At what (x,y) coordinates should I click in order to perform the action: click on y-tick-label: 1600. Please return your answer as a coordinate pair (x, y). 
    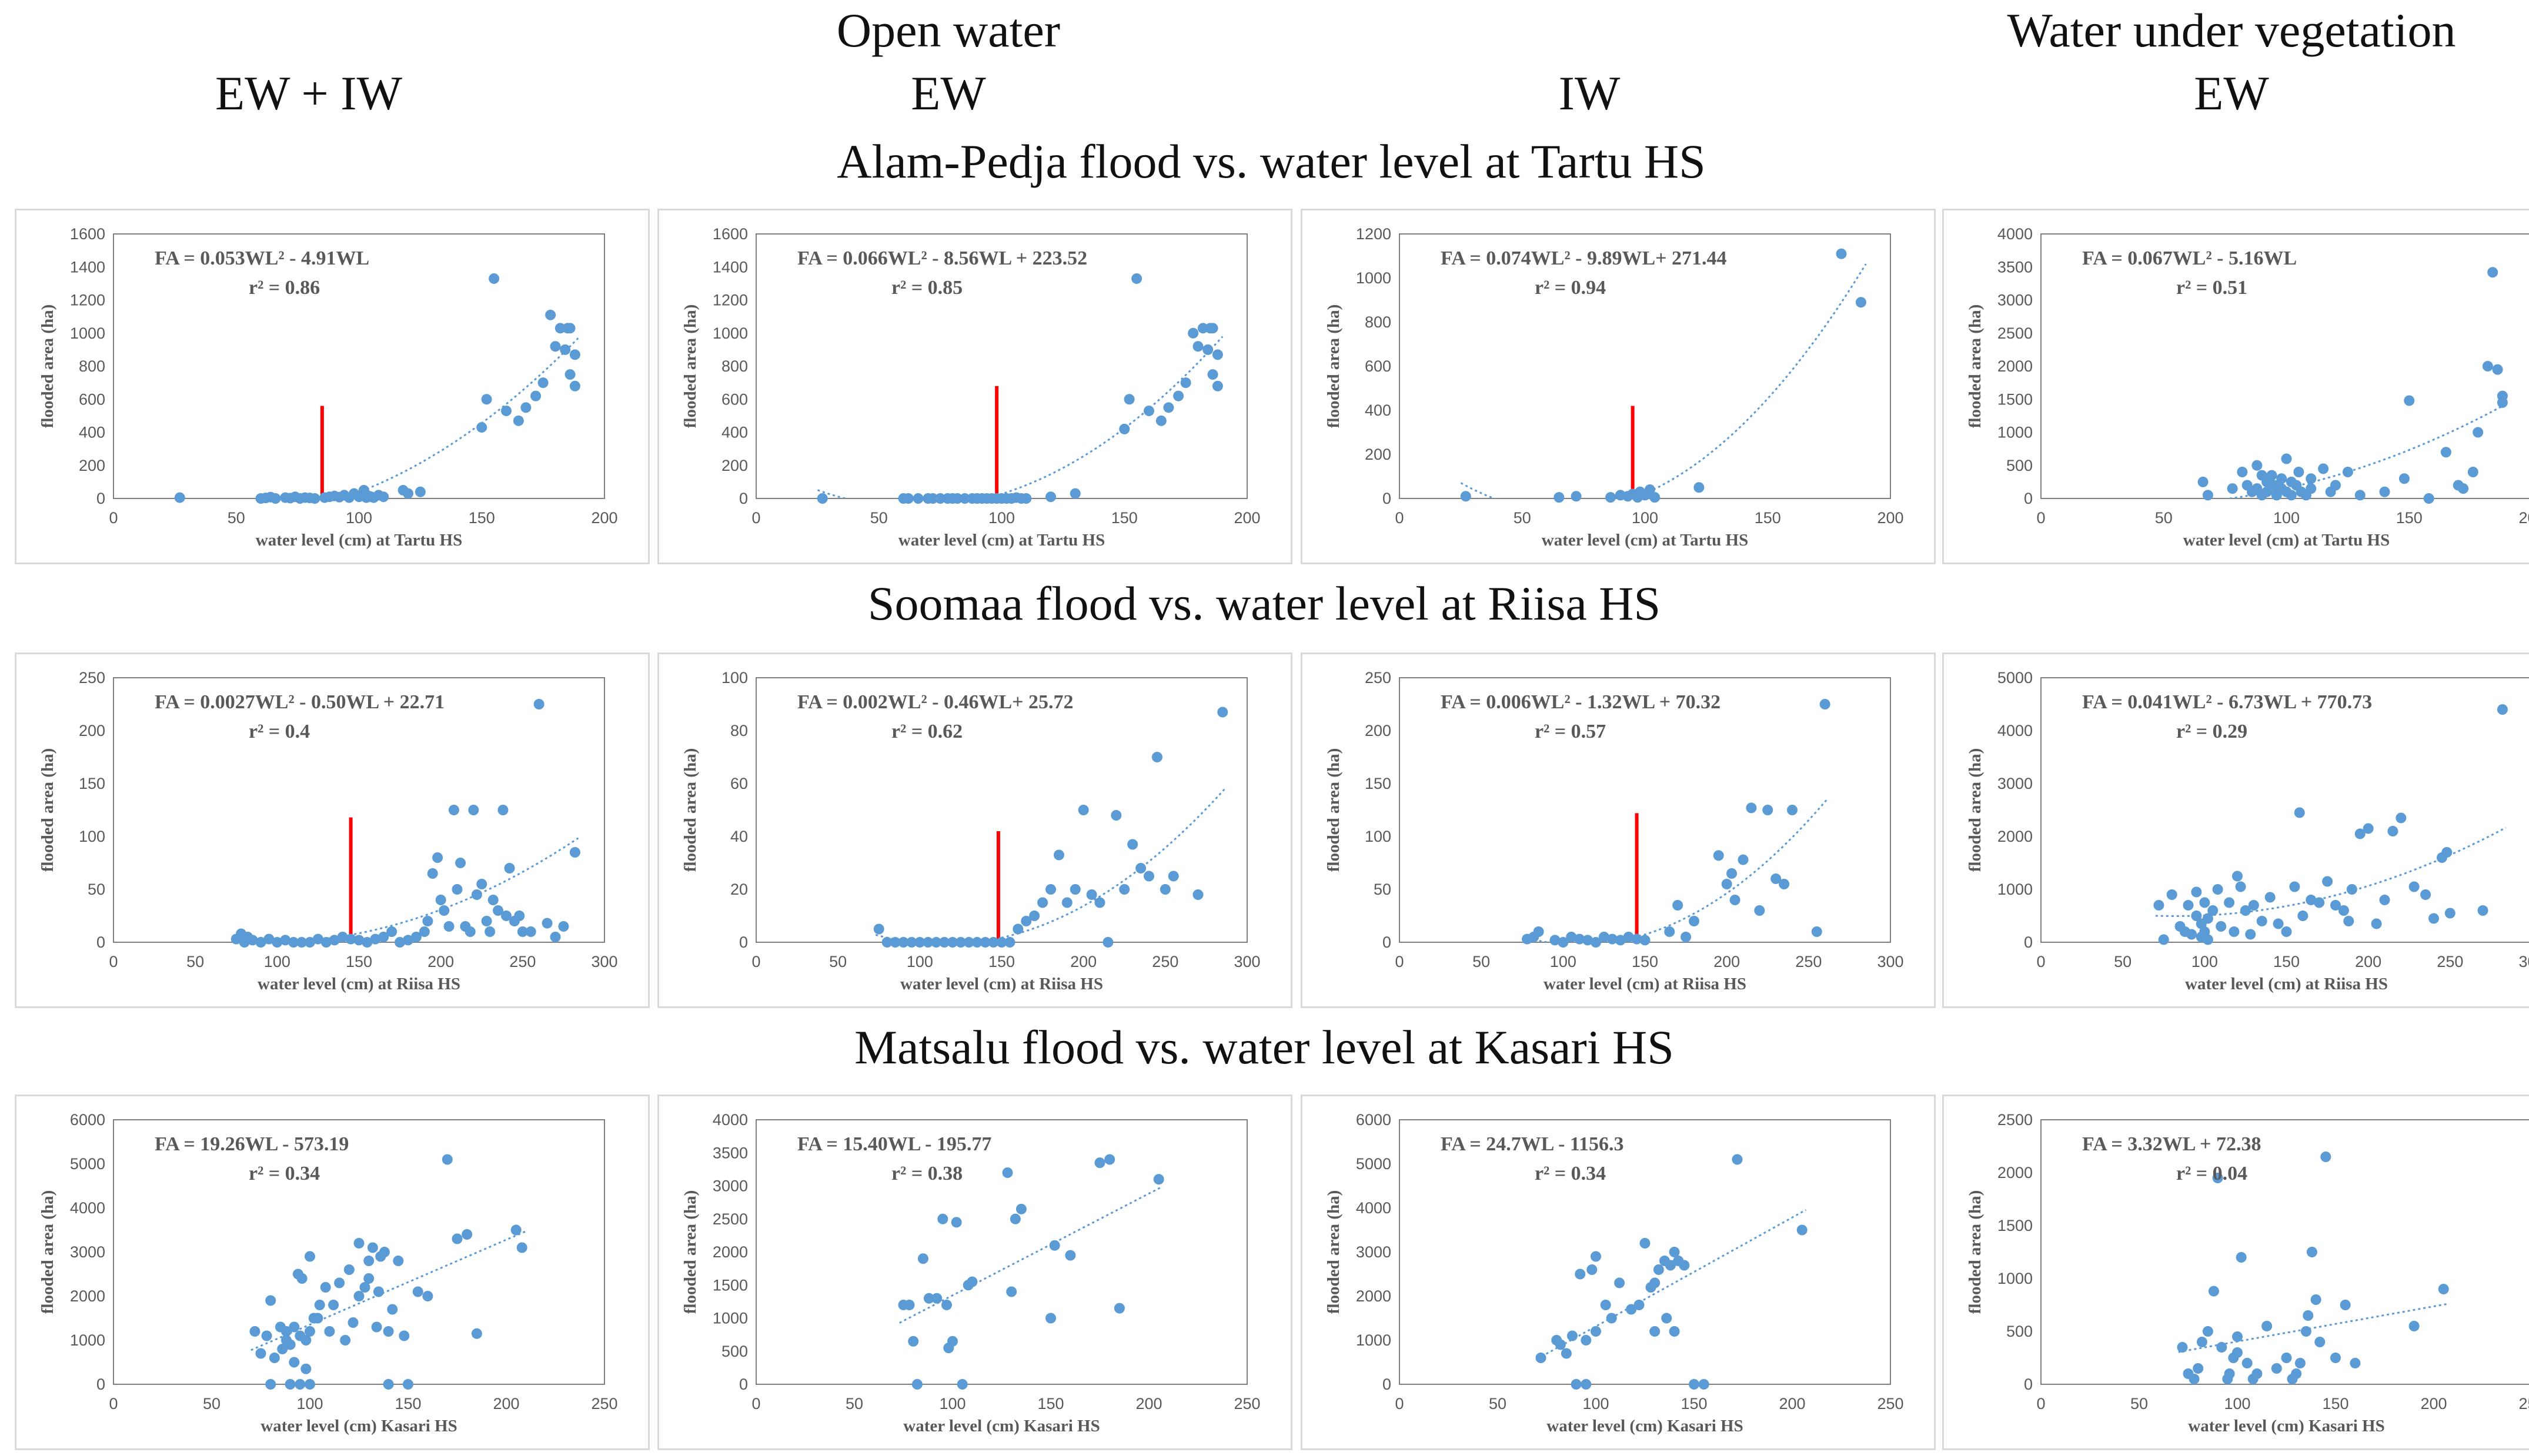
    Looking at the image, I should click on (730, 234).